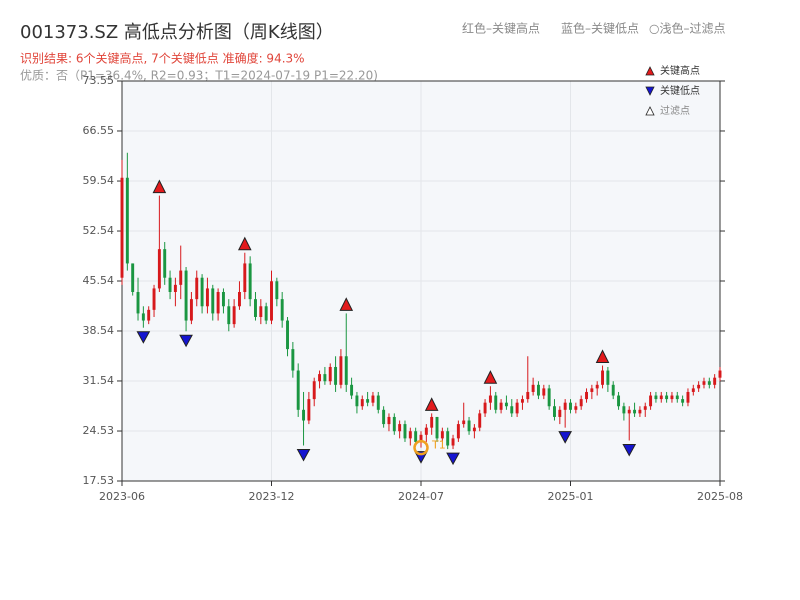 This screenshot has width=800, height=600. I want to click on x-tick-label: 2023-06, so click(122, 496).